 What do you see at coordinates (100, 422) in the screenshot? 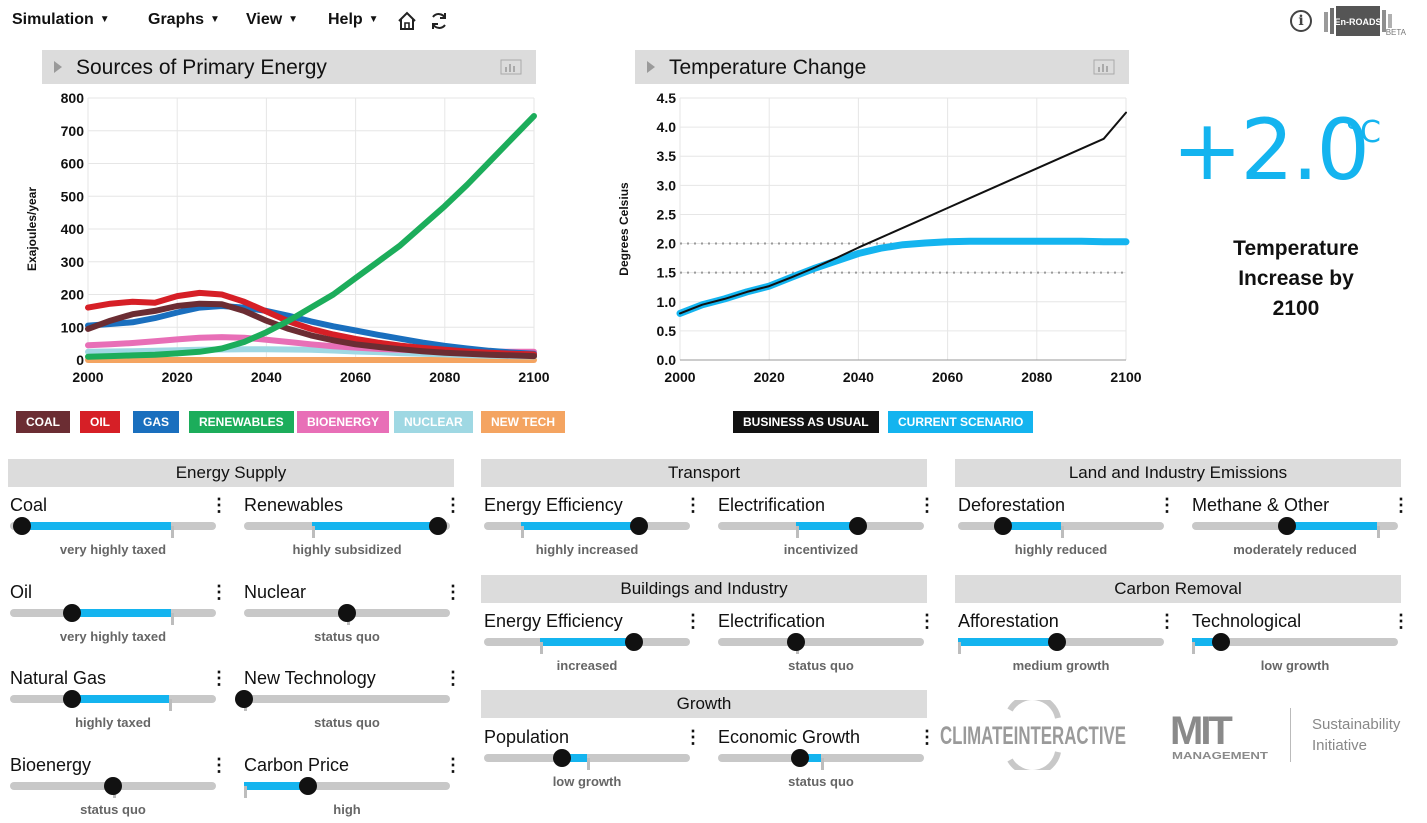
I see `legend-oil: OIL` at bounding box center [100, 422].